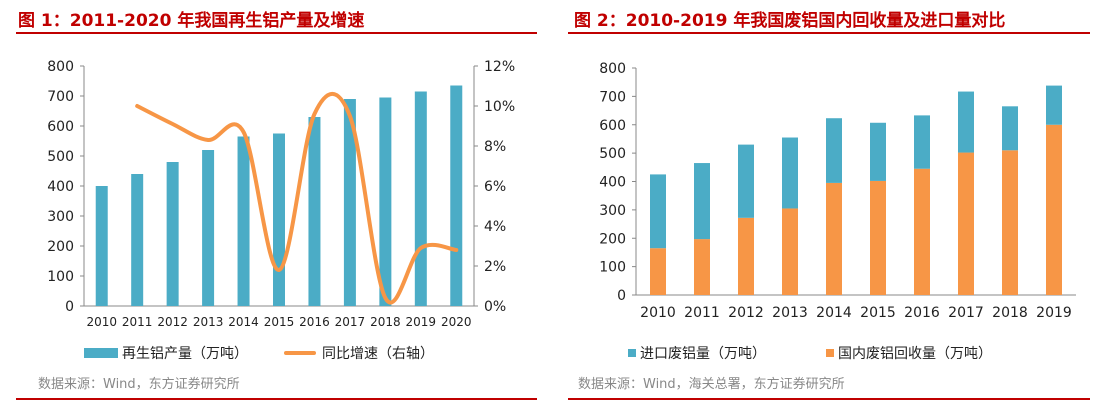  What do you see at coordinates (499, 107) in the screenshot?
I see `y-right-tick-label: 10%` at bounding box center [499, 107].